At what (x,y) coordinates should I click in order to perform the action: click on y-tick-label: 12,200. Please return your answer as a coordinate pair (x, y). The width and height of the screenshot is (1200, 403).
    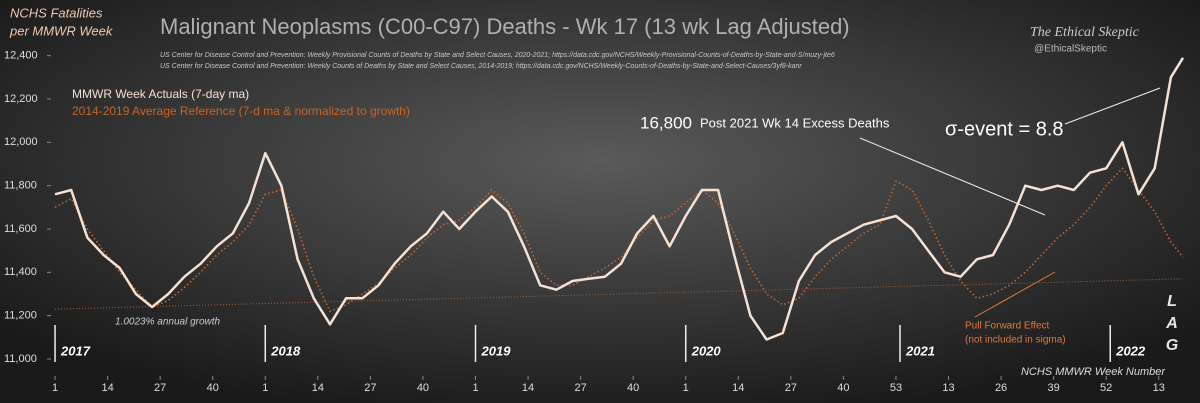
    Looking at the image, I should click on (21, 99).